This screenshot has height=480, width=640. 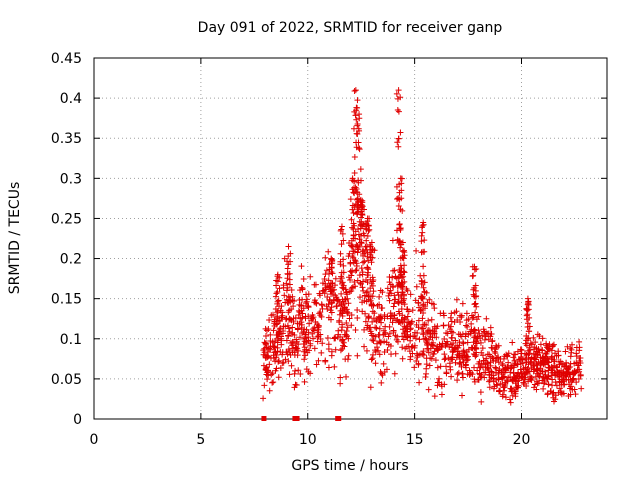 What do you see at coordinates (339, 418) in the screenshot?
I see `zero-value-marker` at bounding box center [339, 418].